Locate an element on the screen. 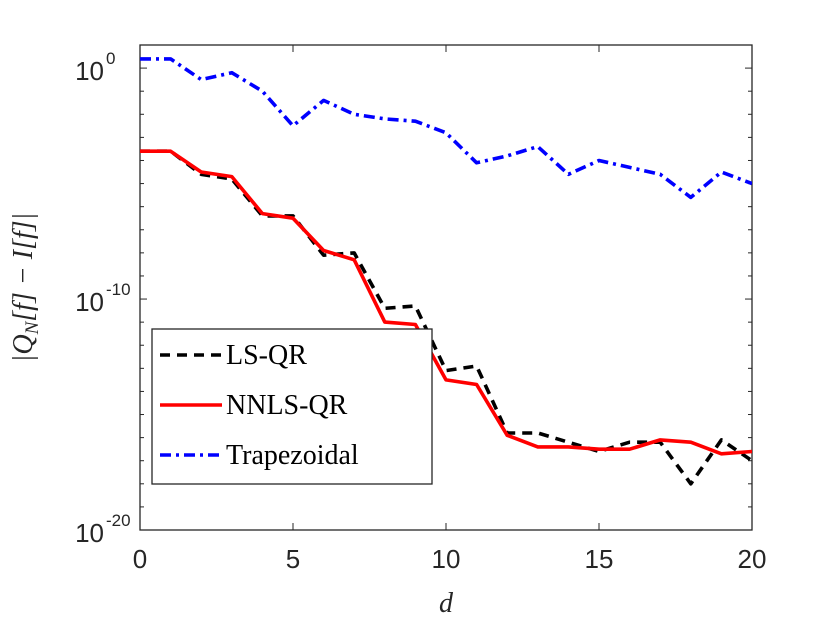 This screenshot has width=830, height=623. x-tick-labels: 0 5 10 15 20 is located at coordinates (450, 559).